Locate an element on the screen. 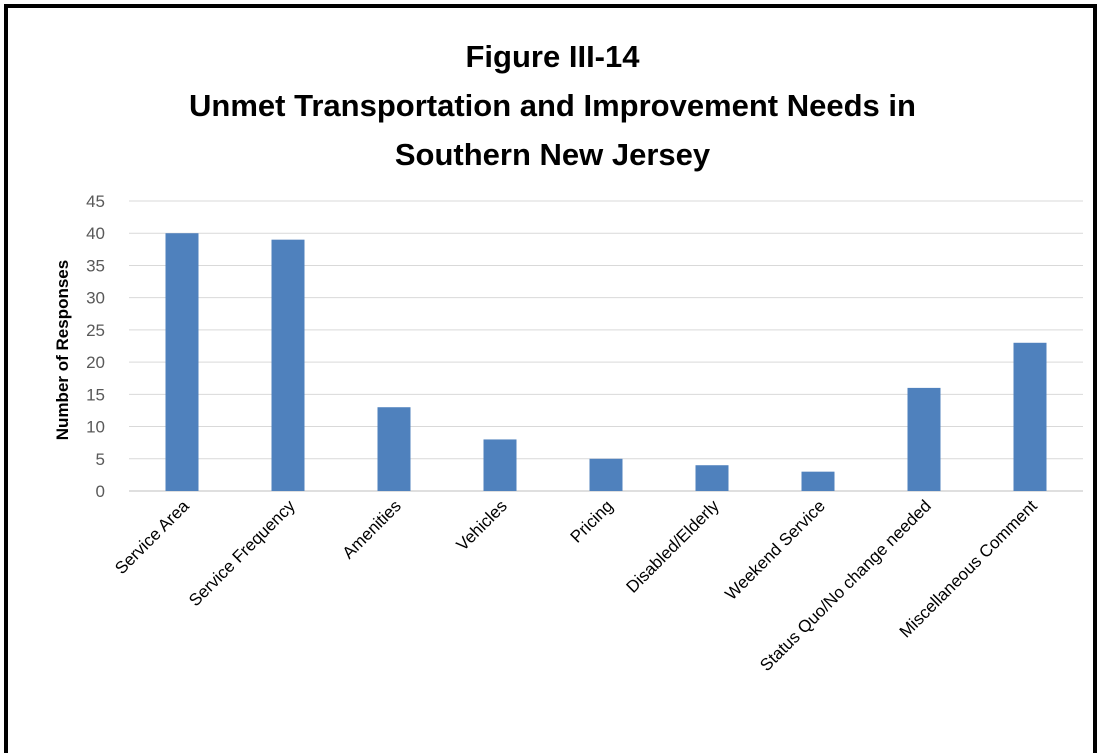 The width and height of the screenshot is (1105, 753). chart-title-line-1: Figure III-14 is located at coordinates (552, 56).